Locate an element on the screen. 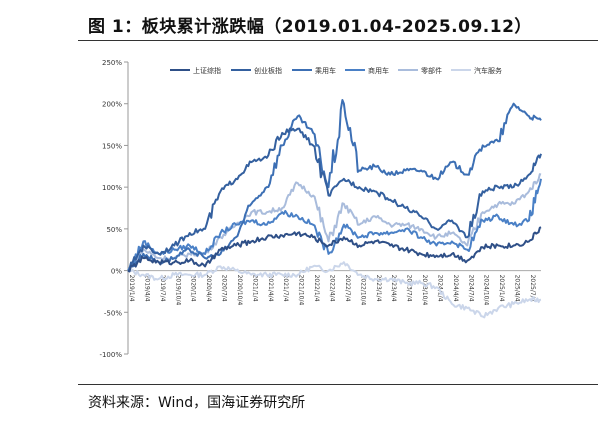  y-tick-label: 50% is located at coordinates (114, 230).